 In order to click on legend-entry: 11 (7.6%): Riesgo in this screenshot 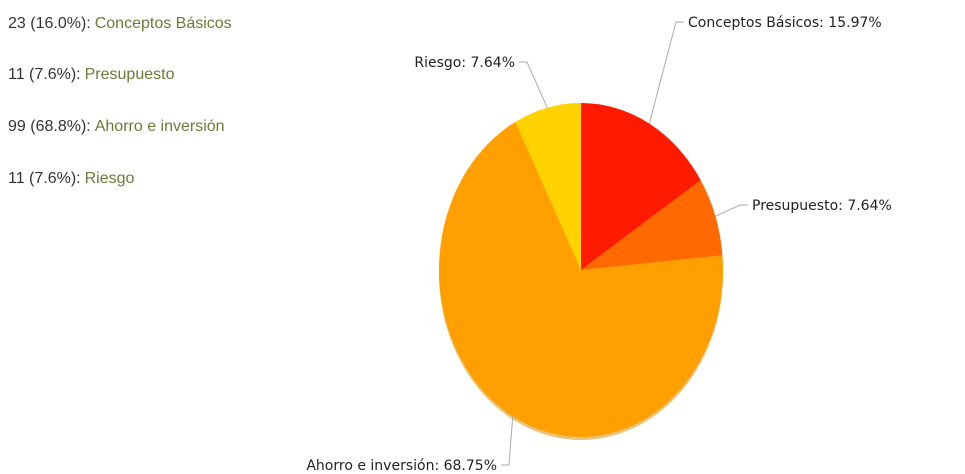, I will do `click(71, 178)`.